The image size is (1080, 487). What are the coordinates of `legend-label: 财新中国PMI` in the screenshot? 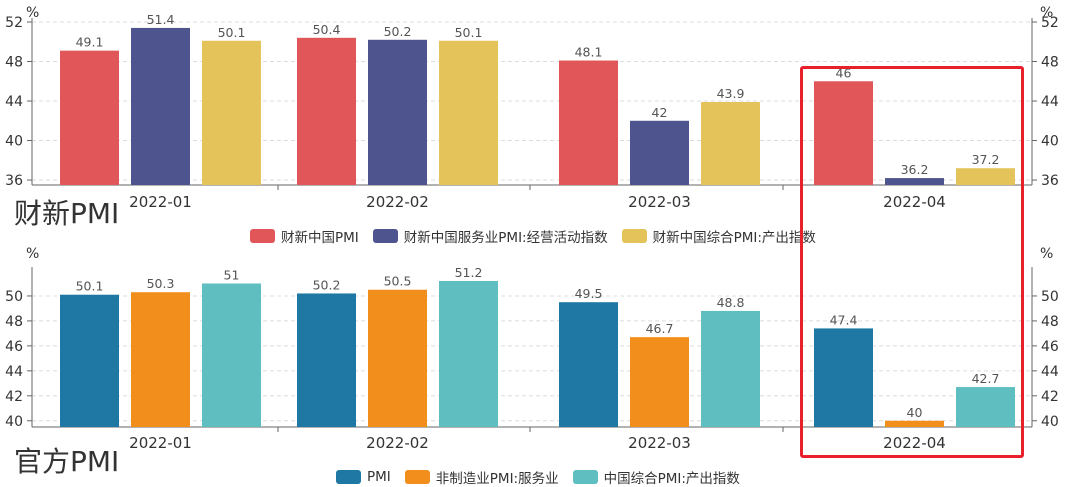 It's located at (320, 238).